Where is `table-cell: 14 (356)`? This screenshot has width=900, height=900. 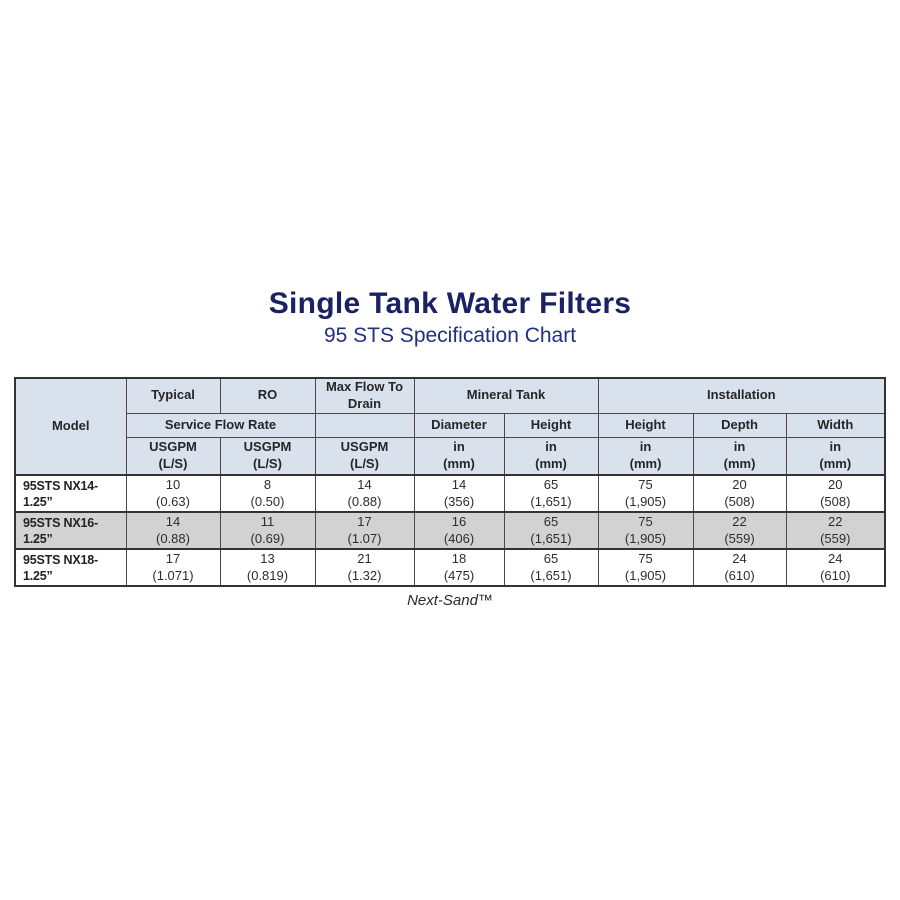 table-cell: 14 (356) is located at coordinates (459, 493).